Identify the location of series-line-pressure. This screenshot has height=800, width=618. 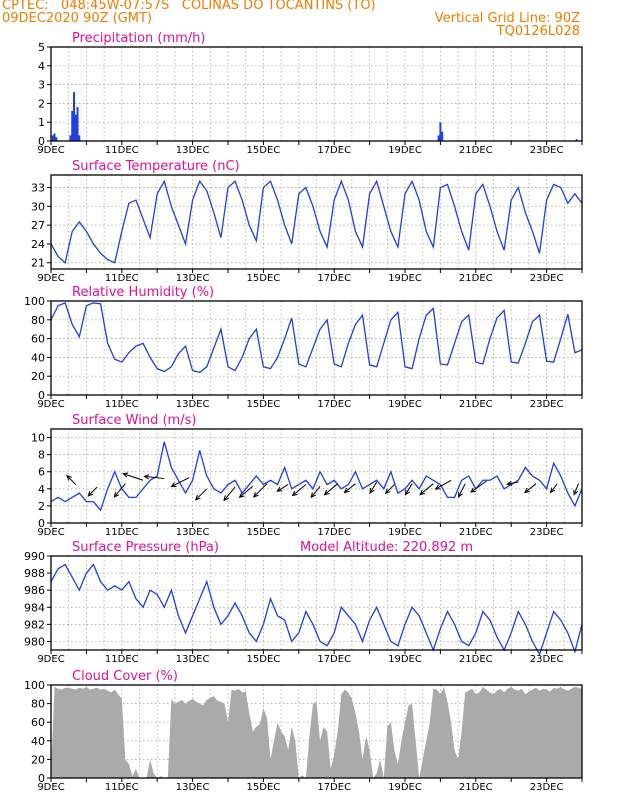
(316, 609).